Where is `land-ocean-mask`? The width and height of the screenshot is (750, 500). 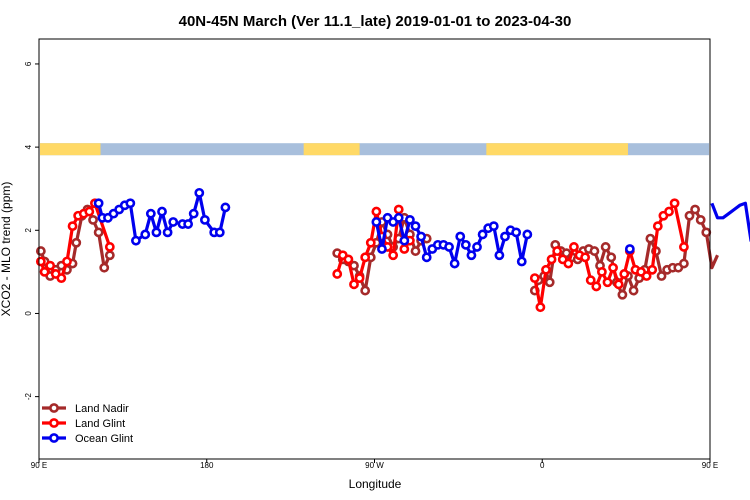
land-ocean-mask is located at coordinates (374, 149).